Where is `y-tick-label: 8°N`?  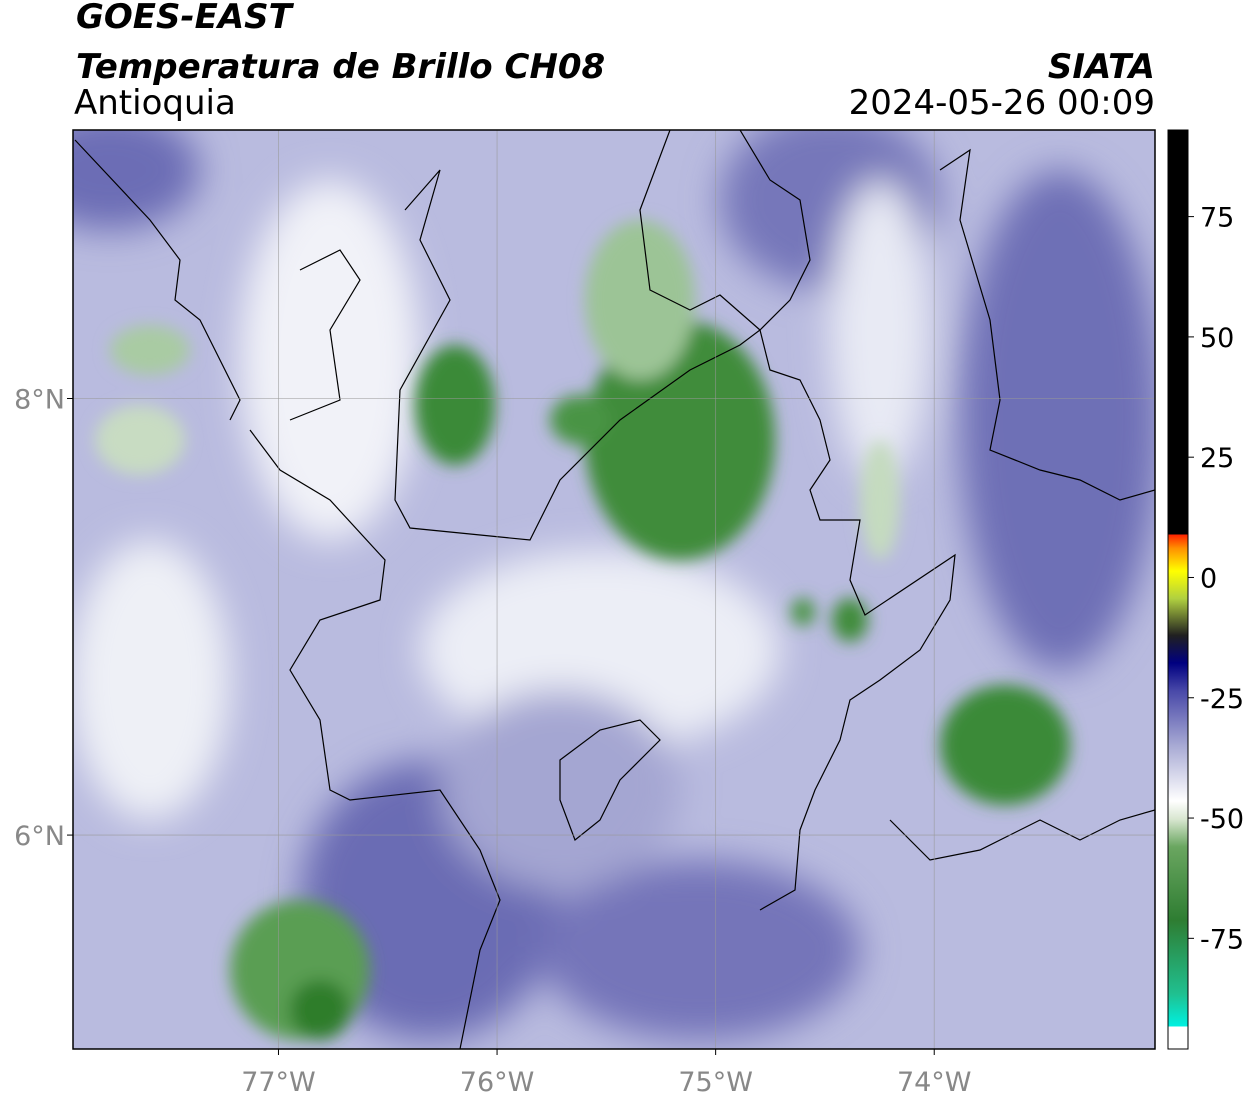
y-tick-label: 8°N is located at coordinates (39, 399).